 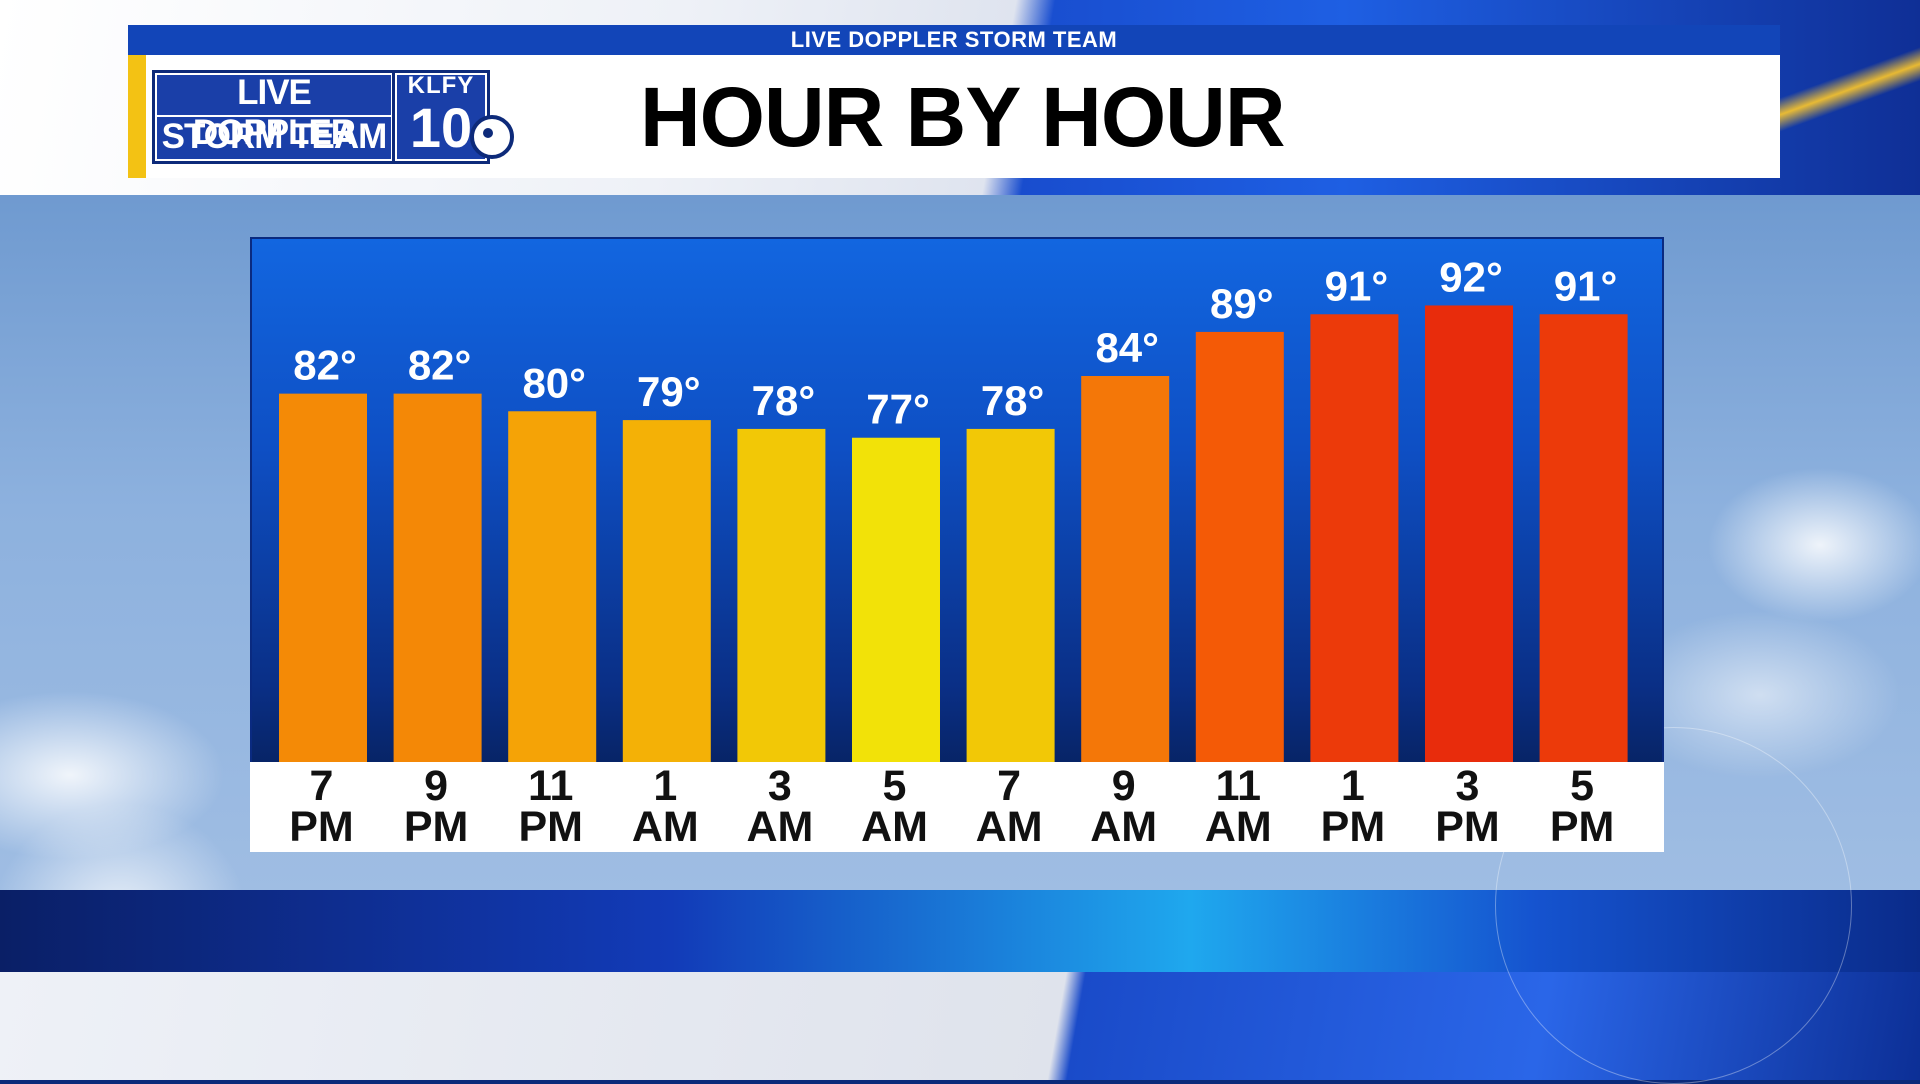 What do you see at coordinates (554, 382) in the screenshot?
I see `value-label-2: 80°` at bounding box center [554, 382].